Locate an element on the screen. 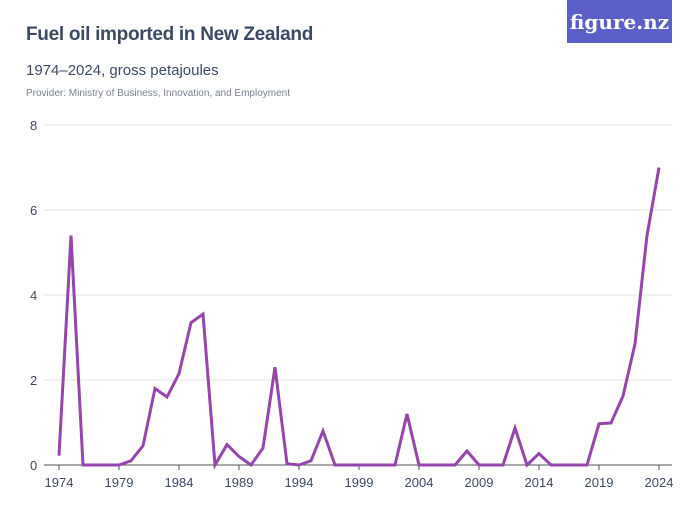 The width and height of the screenshot is (700, 525). chart-subtitle: 1974–2024, gross petajoules is located at coordinates (122, 70).